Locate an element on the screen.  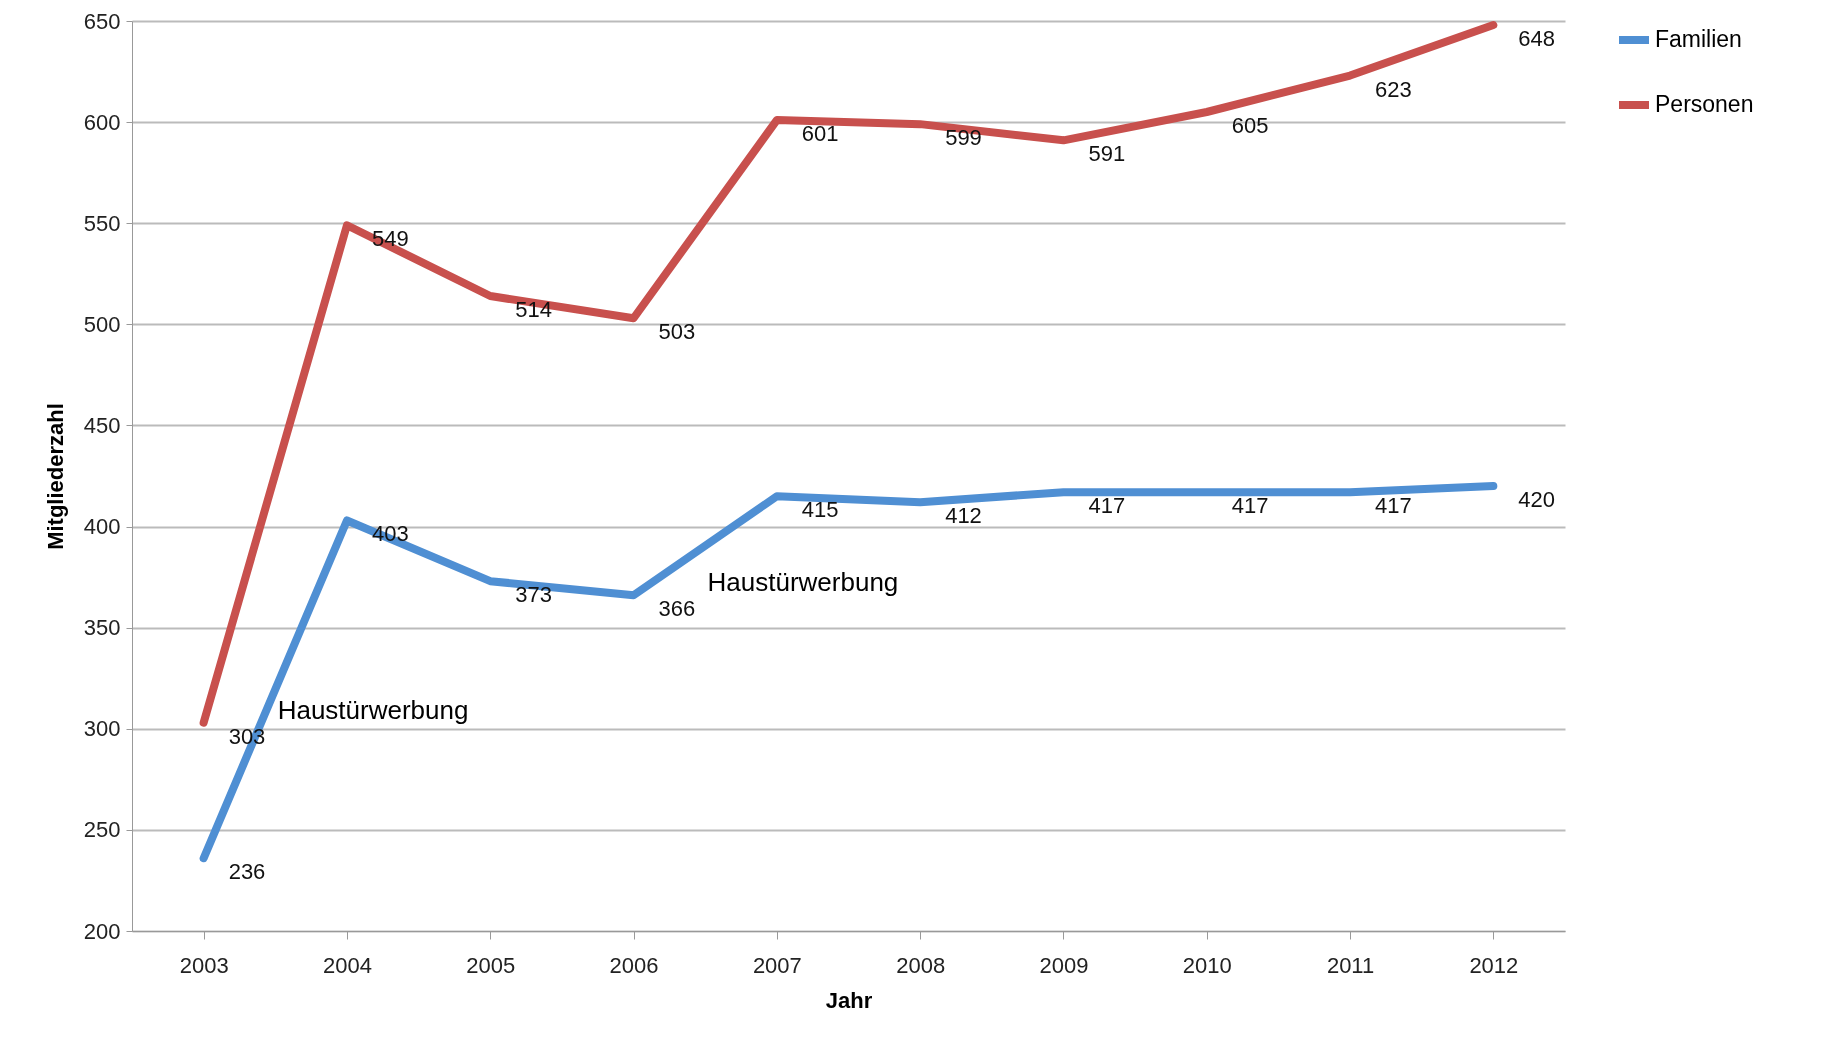
data-label: 420 is located at coordinates (1537, 500).